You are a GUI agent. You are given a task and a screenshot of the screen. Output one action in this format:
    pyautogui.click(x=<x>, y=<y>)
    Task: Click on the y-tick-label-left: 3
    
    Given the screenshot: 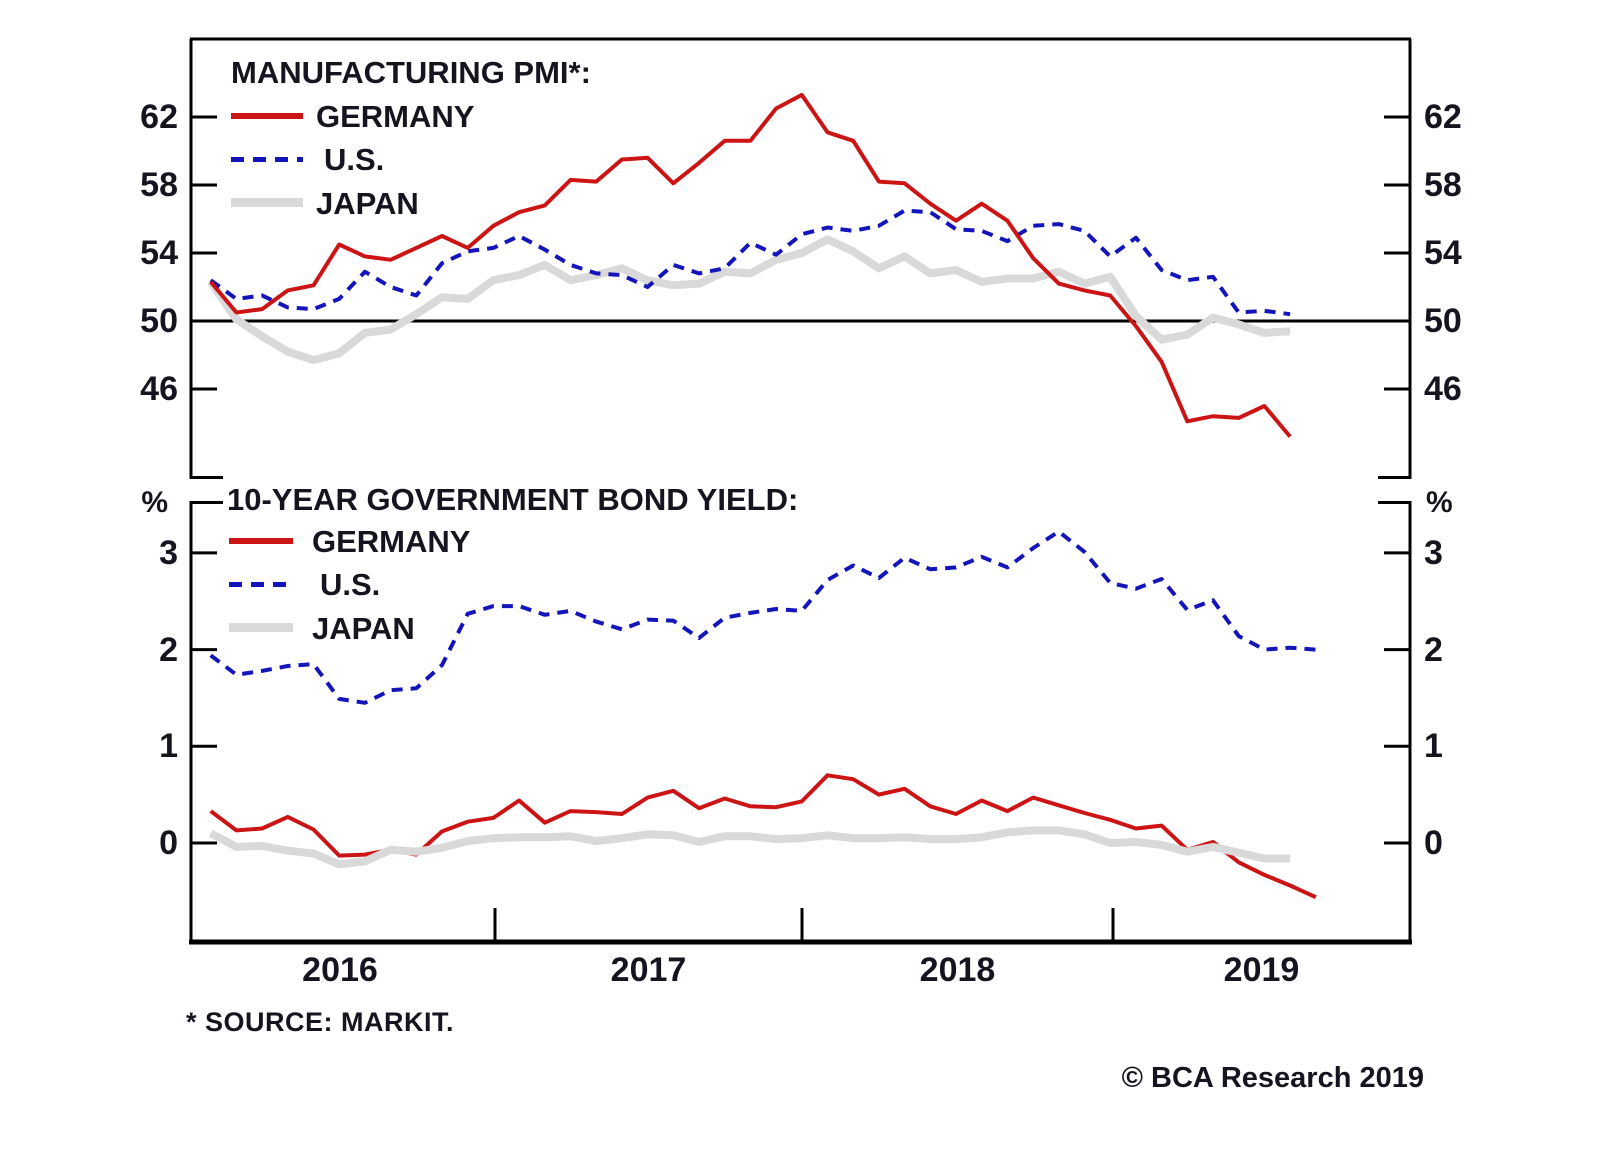 What is the action you would take?
    pyautogui.click(x=168, y=552)
    